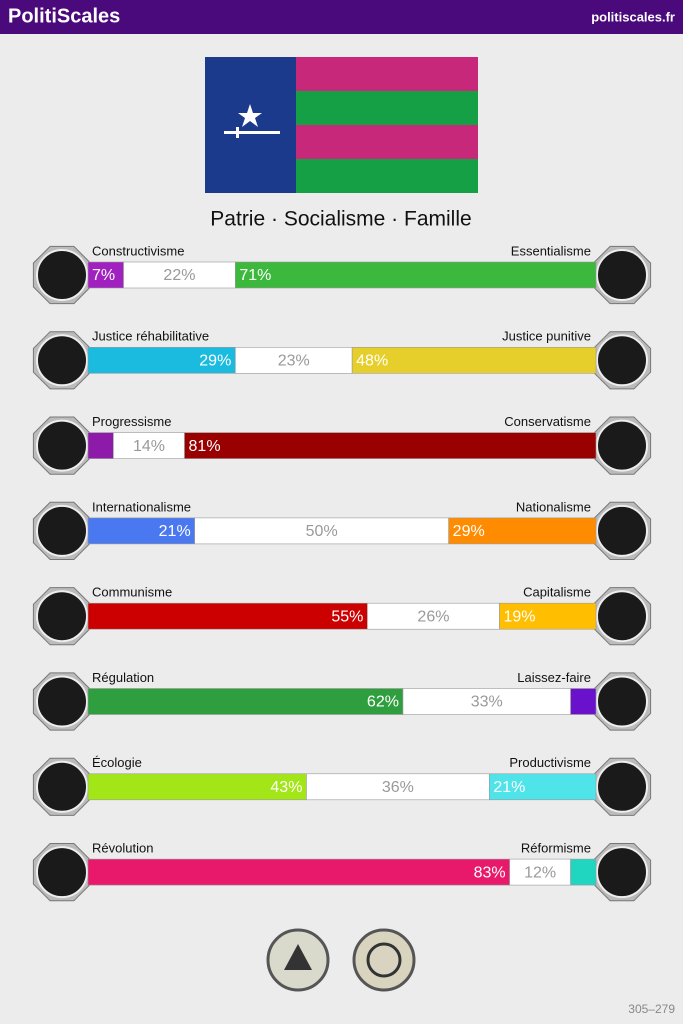 The height and width of the screenshot is (1024, 683). I want to click on left-label: Constructivisme, so click(138, 250).